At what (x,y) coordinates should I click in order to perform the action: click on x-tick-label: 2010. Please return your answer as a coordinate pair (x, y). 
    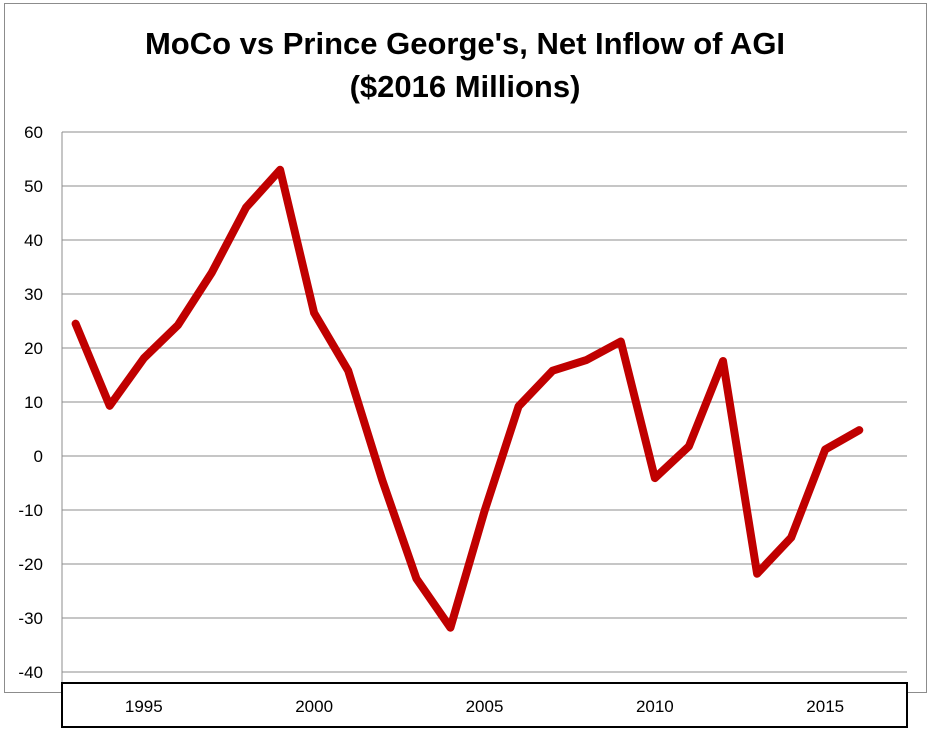
    Looking at the image, I should click on (655, 706).